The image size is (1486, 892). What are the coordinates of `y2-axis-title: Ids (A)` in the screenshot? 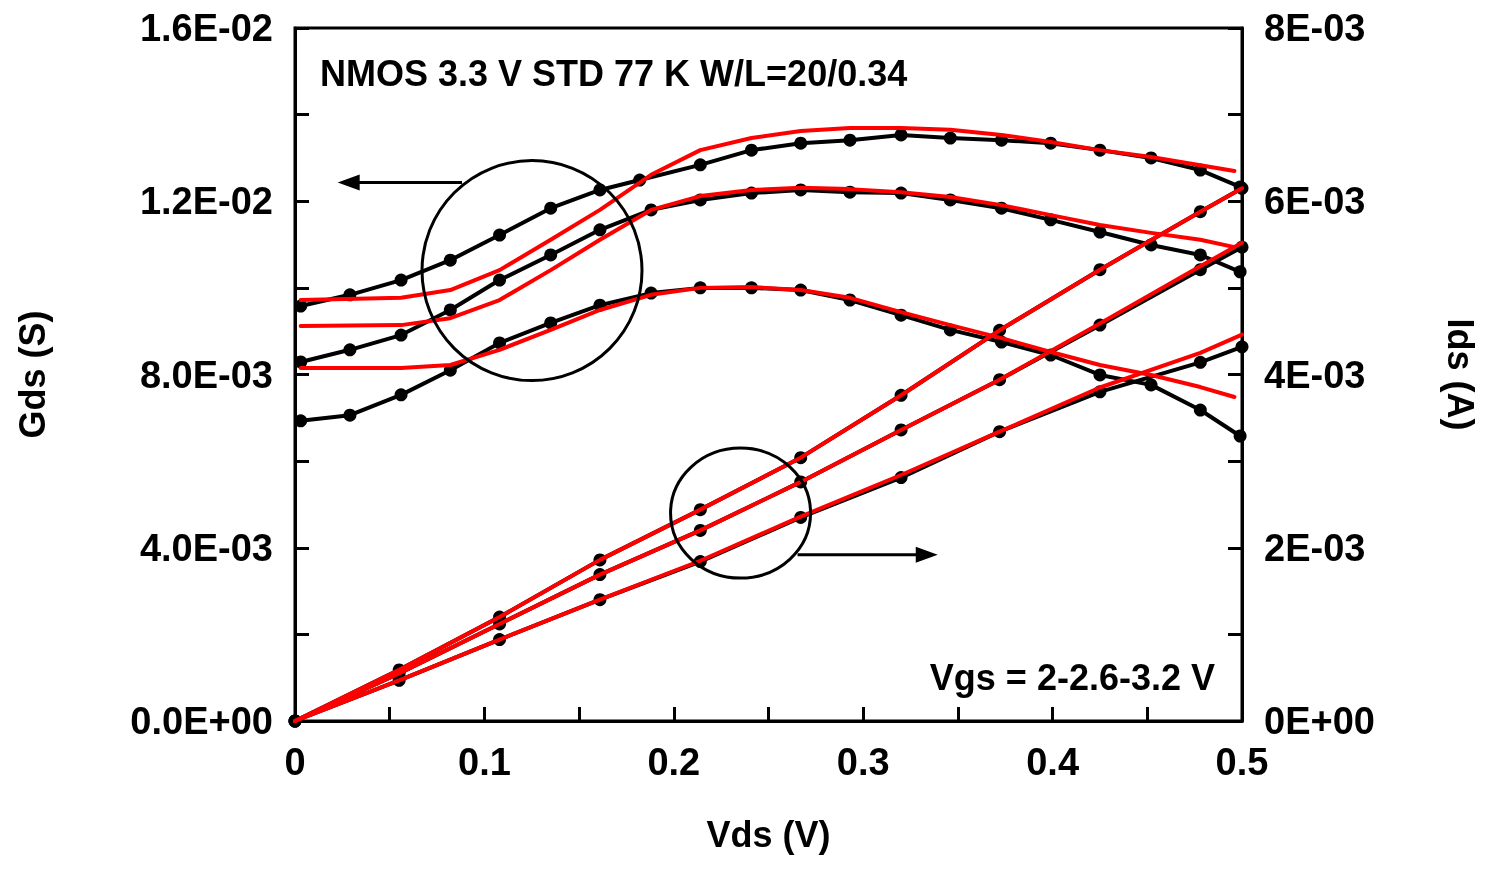 It's located at (1460, 374).